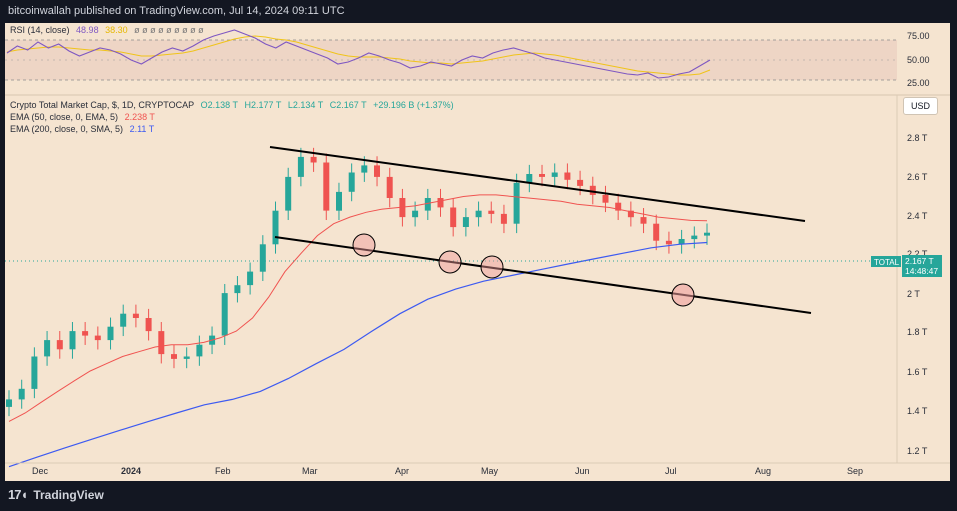 The height and width of the screenshot is (511, 957). I want to click on countdown: 14:48:47, so click(921, 271).